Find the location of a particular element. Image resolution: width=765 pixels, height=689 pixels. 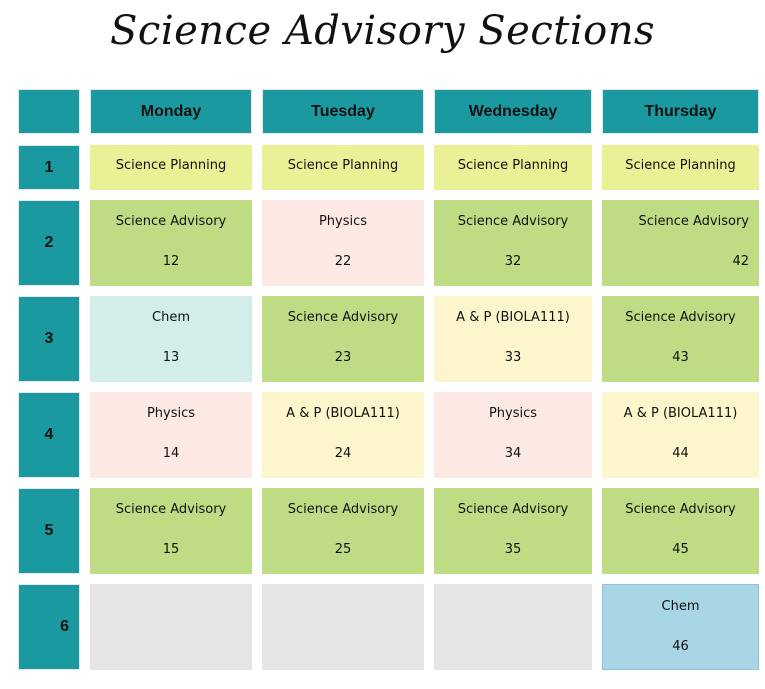

header-wednesday: Wednesday is located at coordinates (513, 111).